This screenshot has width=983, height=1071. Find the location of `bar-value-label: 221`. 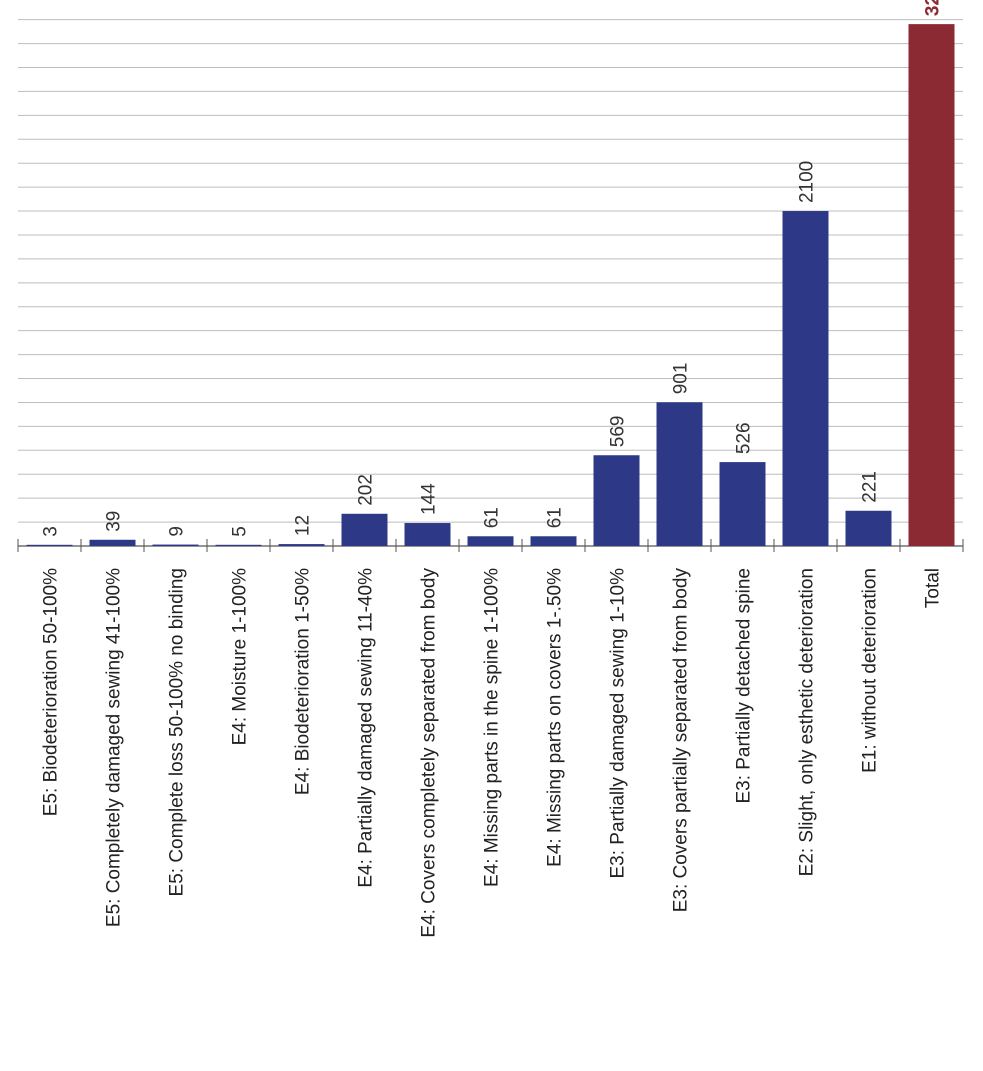

bar-value-label: 221 is located at coordinates (870, 487).